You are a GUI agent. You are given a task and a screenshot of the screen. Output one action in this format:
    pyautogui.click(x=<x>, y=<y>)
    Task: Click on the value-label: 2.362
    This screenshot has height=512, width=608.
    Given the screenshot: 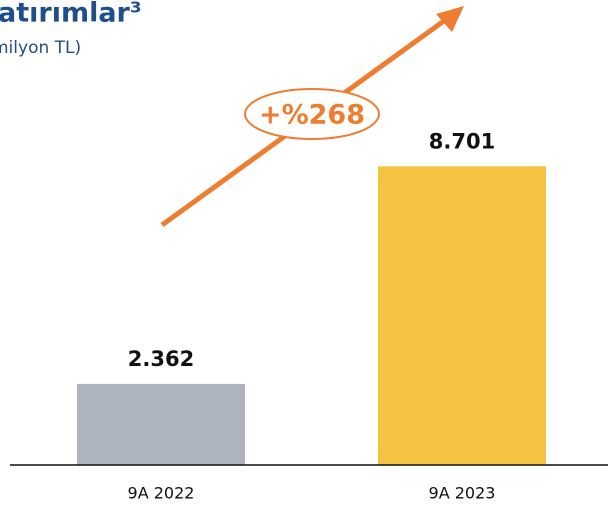 What is the action you would take?
    pyautogui.click(x=161, y=359)
    